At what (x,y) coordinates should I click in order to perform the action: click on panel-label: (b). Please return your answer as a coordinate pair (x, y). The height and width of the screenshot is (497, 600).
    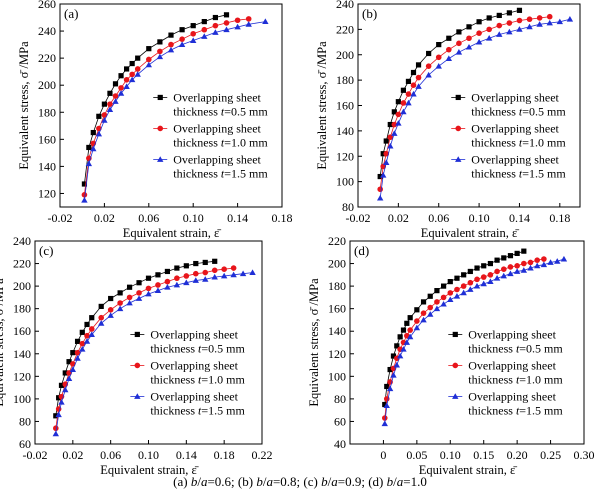
    Looking at the image, I should click on (369, 13).